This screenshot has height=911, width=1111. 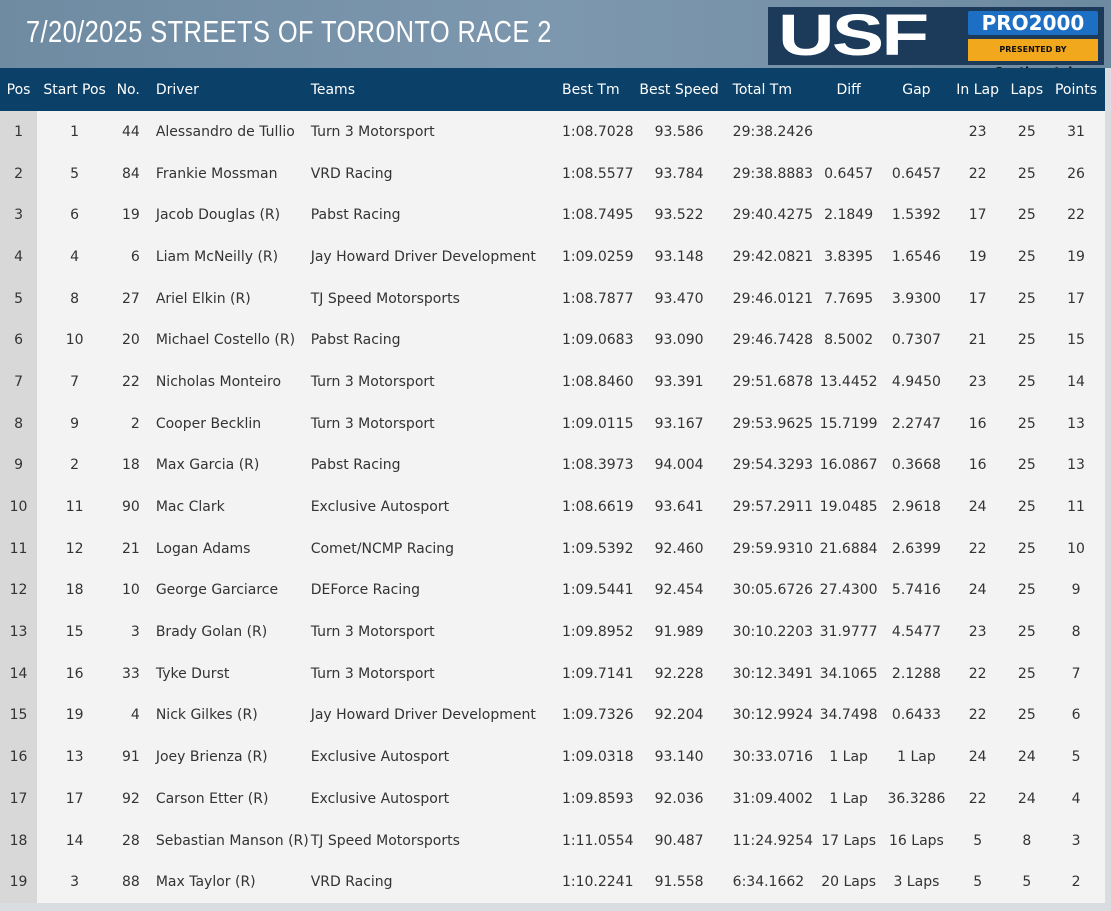 What do you see at coordinates (597, 465) in the screenshot?
I see `cell-best-time: 1:08.3973` at bounding box center [597, 465].